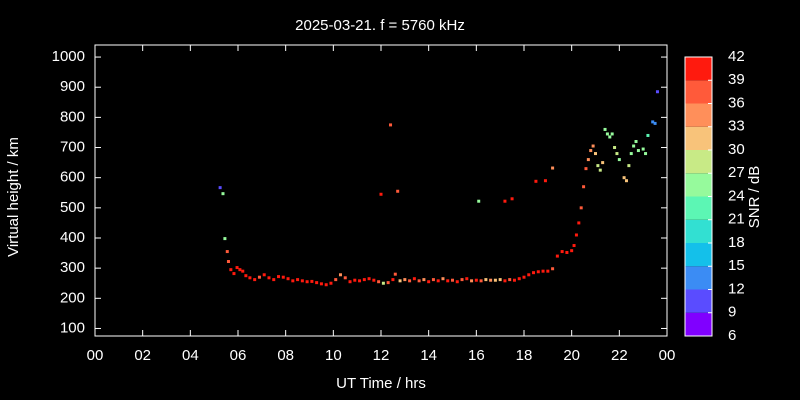 The width and height of the screenshot is (800, 400). I want to click on y-tick-label: 700, so click(72, 146).